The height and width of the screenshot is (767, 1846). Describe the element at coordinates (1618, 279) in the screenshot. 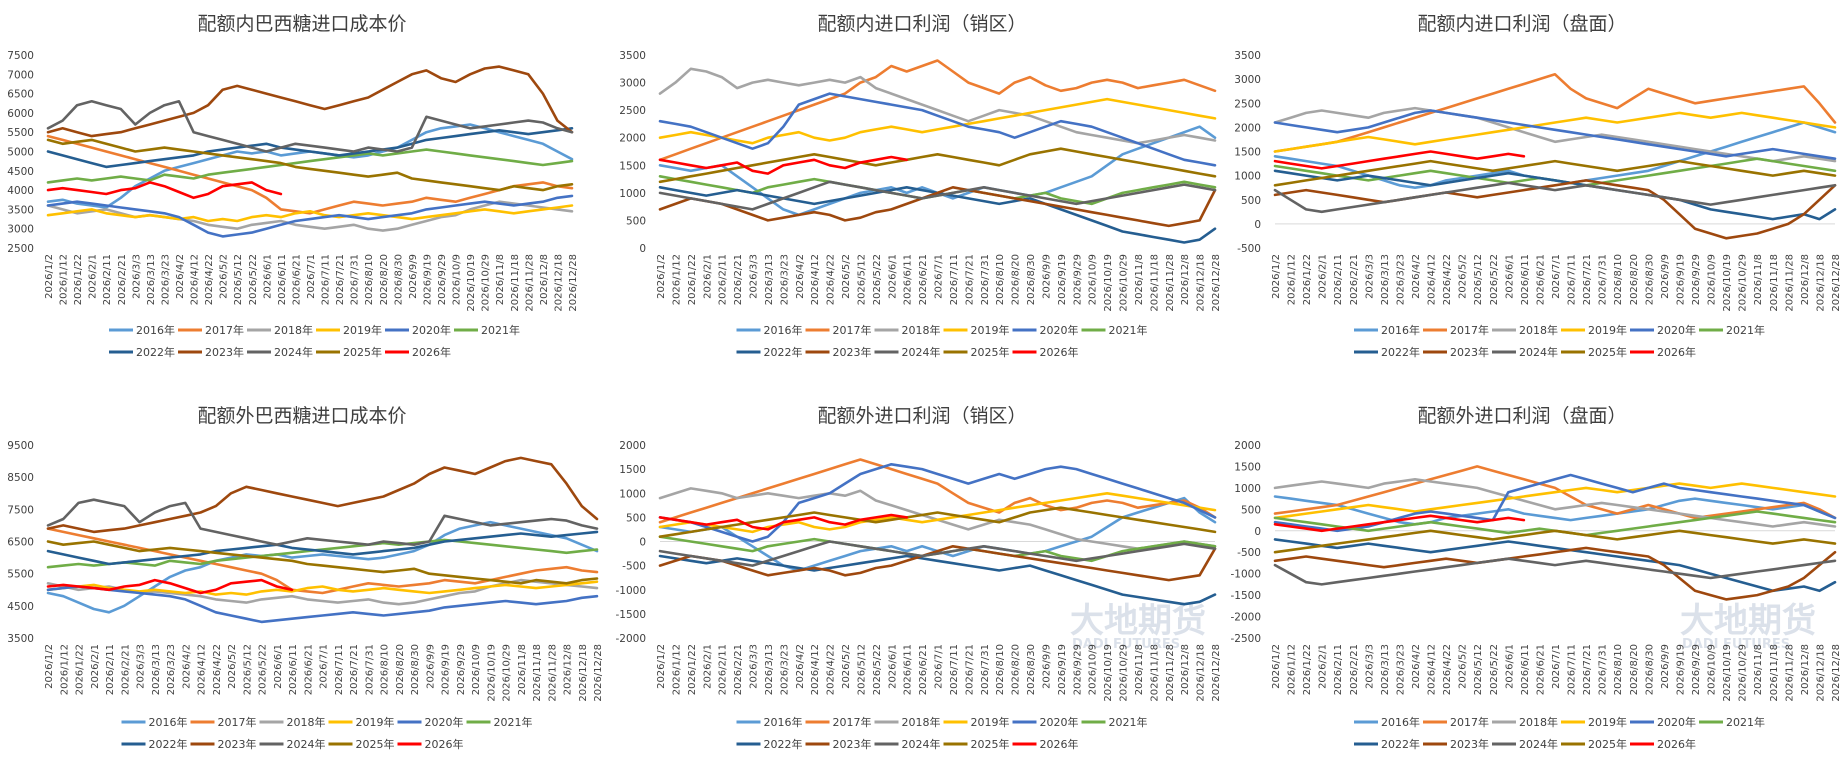

I see `x-tick-label: 2026/8/10` at that location.